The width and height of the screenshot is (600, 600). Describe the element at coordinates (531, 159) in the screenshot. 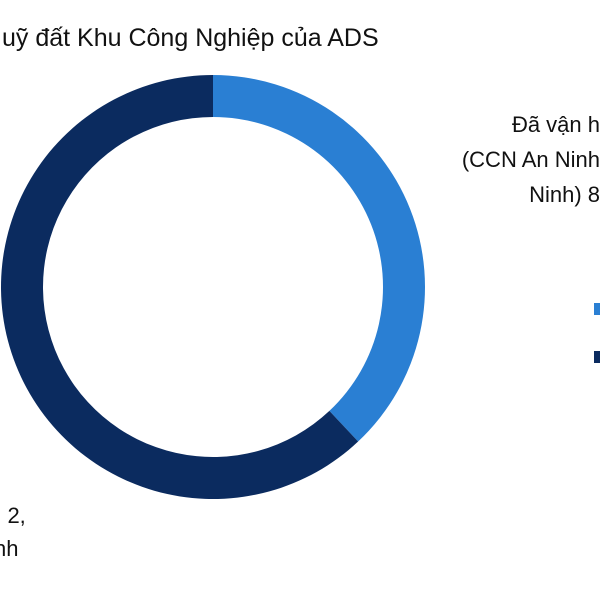

I see `segment-label: (CCN An Ninh` at that location.